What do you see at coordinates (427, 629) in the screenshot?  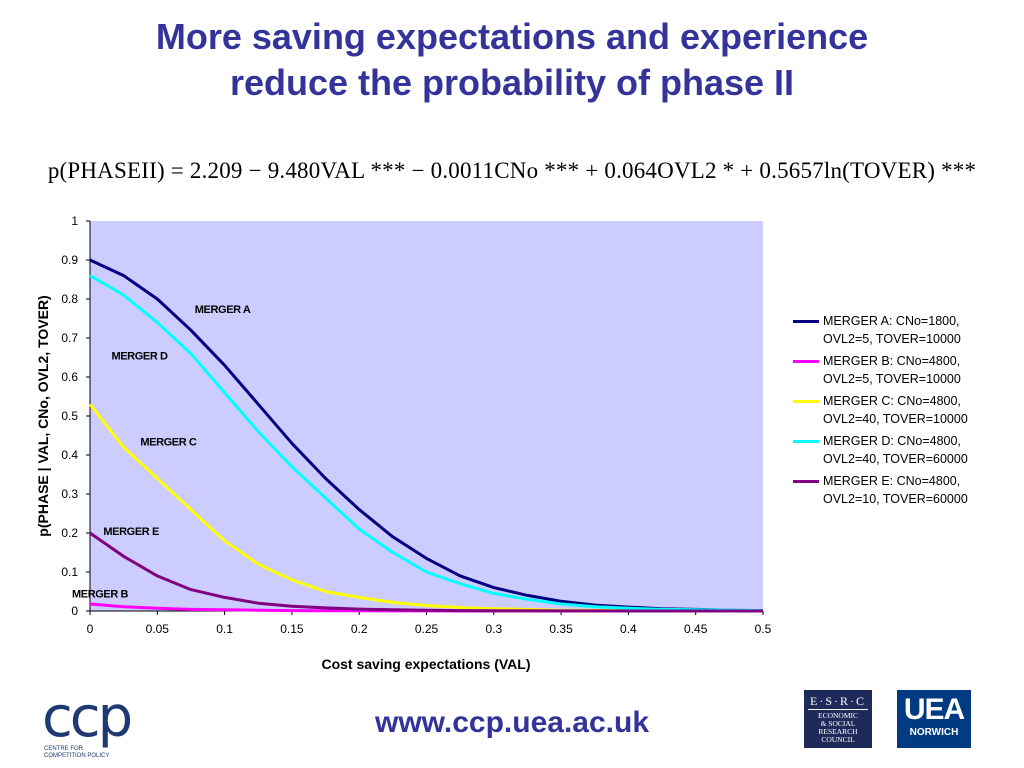 I see `x-tick-label: 0.25` at bounding box center [427, 629].